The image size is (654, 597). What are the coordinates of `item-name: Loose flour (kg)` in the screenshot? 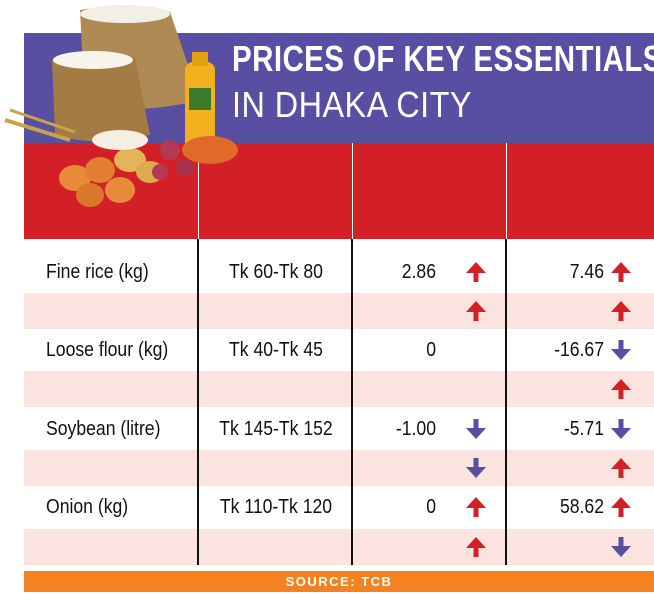 It's located at (107, 350).